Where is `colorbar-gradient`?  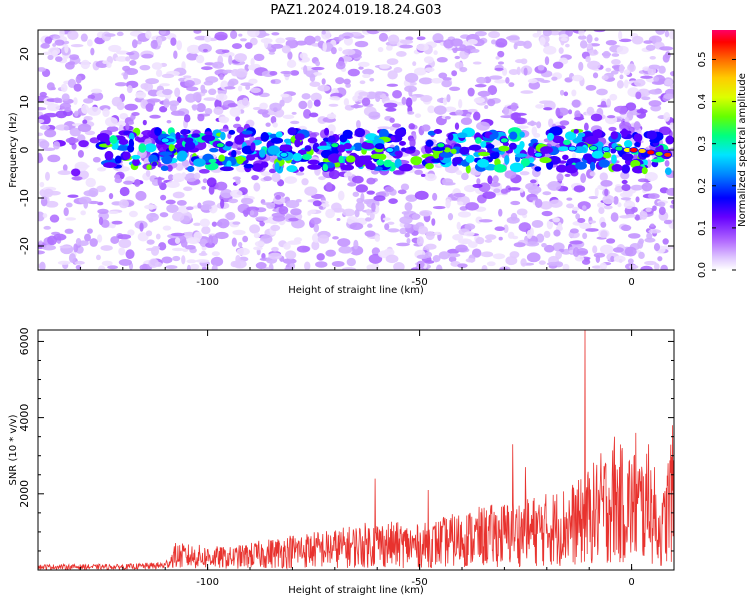
colorbar-gradient is located at coordinates (724, 150).